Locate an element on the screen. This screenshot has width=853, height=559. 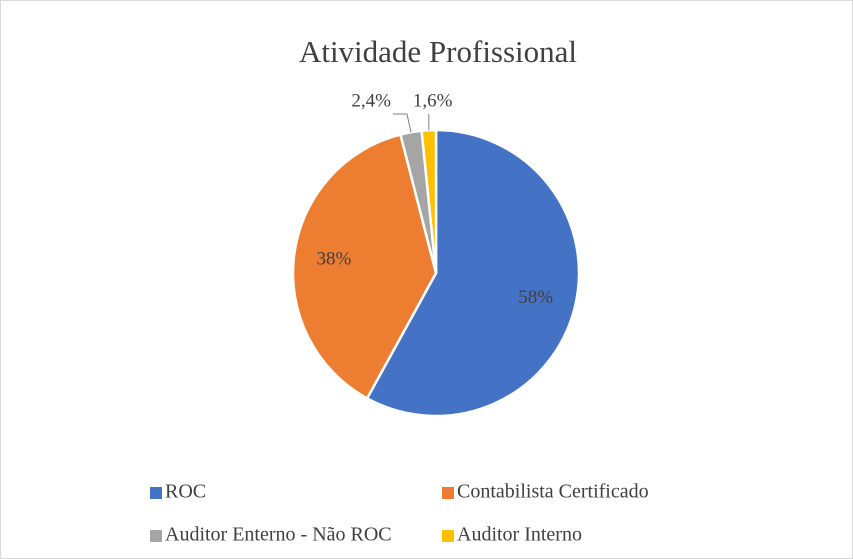
leader-line is located at coordinates (402, 123).